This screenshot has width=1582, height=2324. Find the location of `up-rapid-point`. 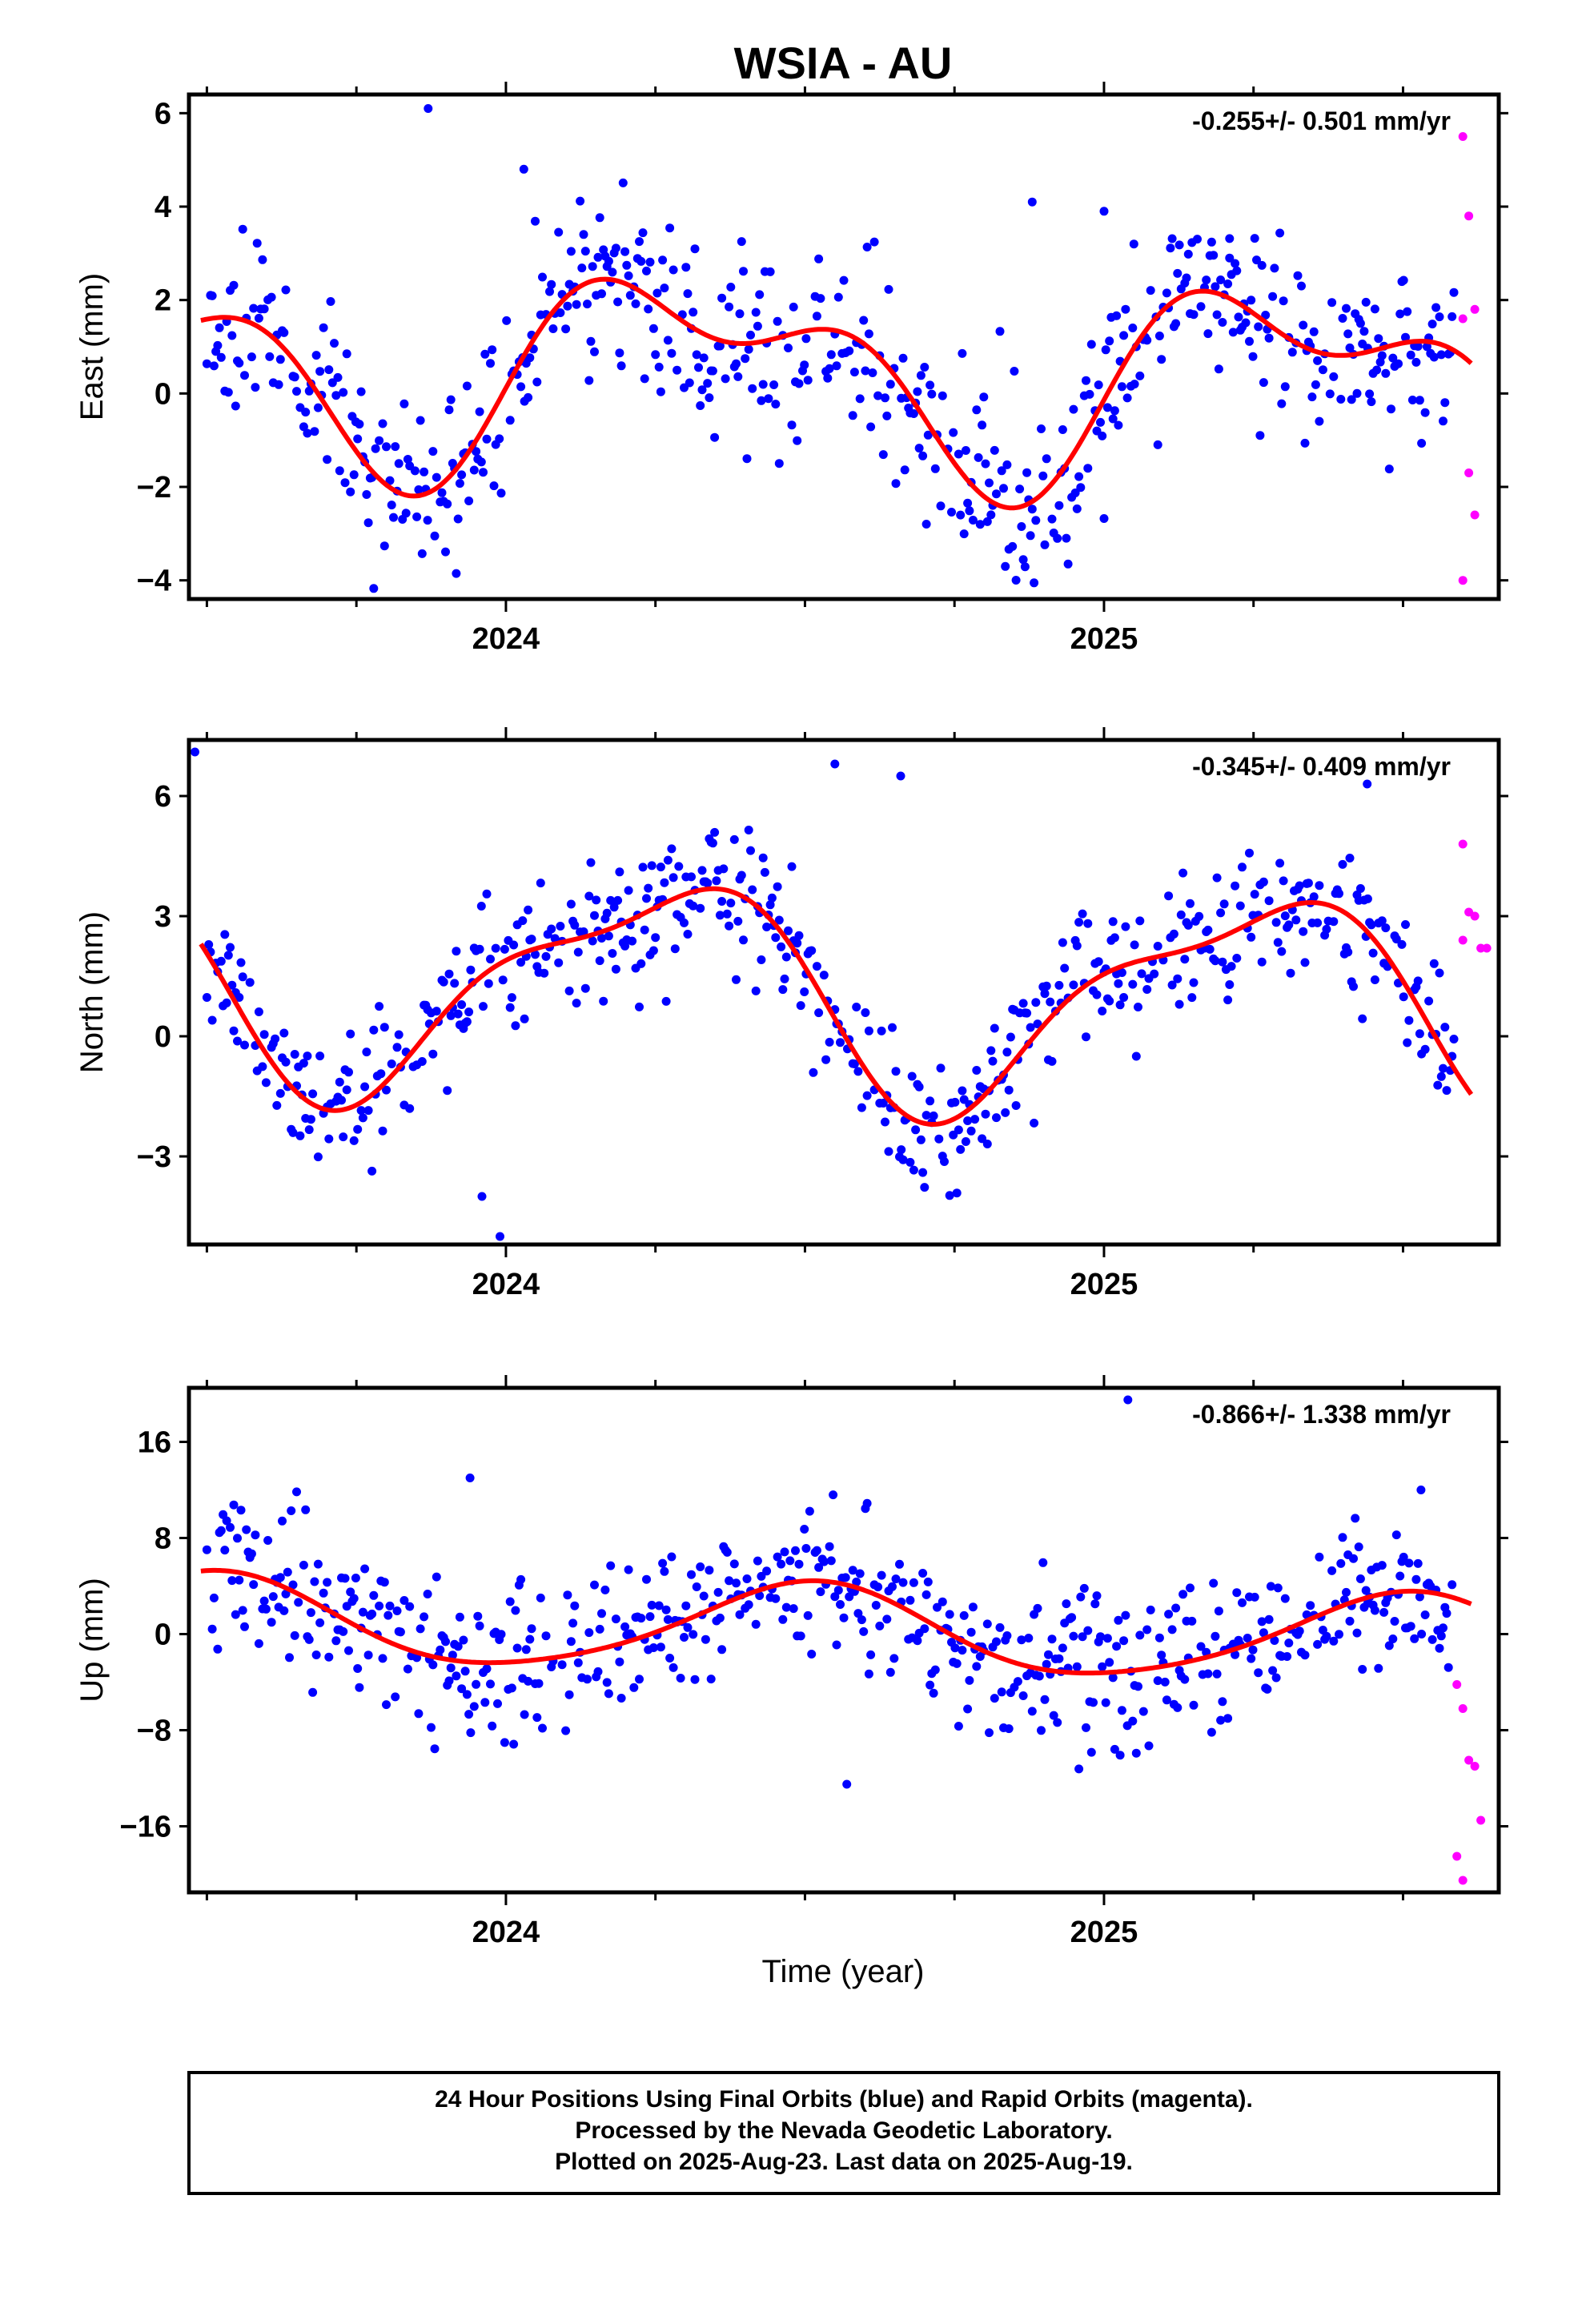

up-rapid-point is located at coordinates (1463, 1880).